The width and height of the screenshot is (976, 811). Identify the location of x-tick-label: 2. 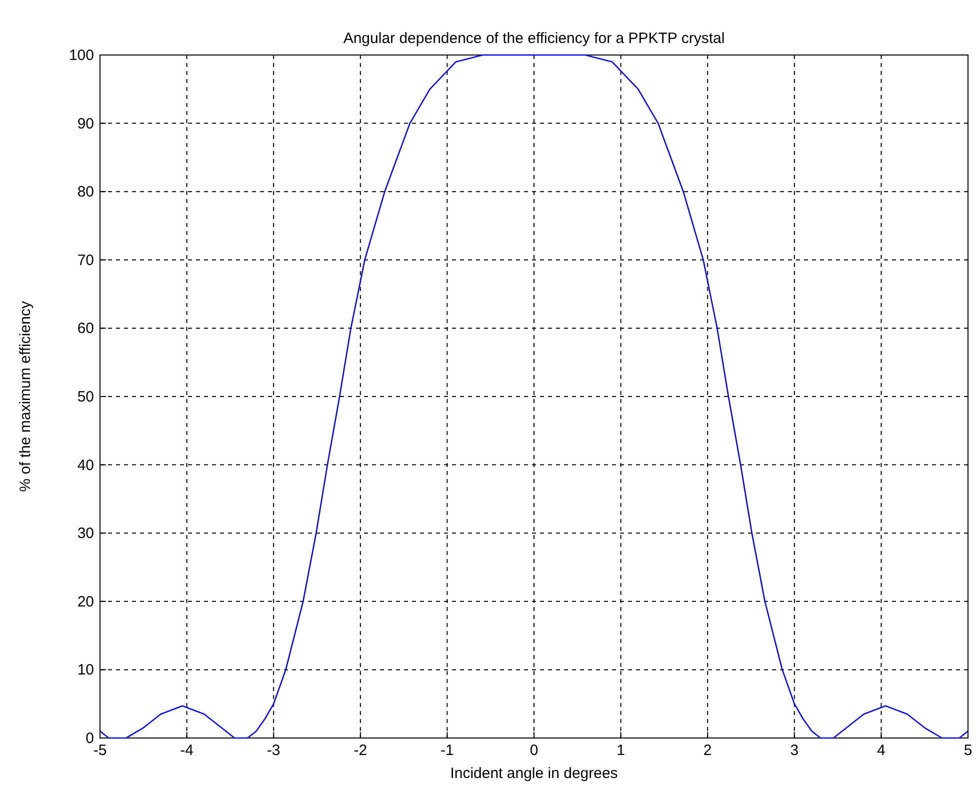
(707, 750).